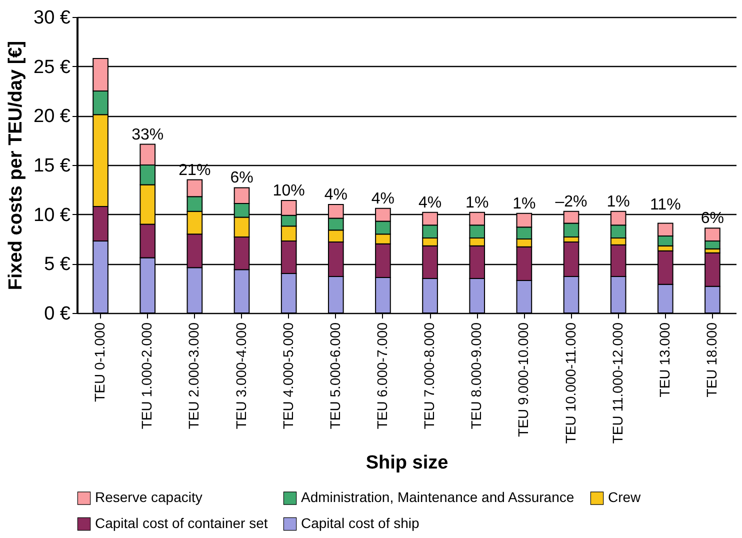  Describe the element at coordinates (360, 523) in the screenshot. I see `legend-label: Capital cost of ship` at that location.